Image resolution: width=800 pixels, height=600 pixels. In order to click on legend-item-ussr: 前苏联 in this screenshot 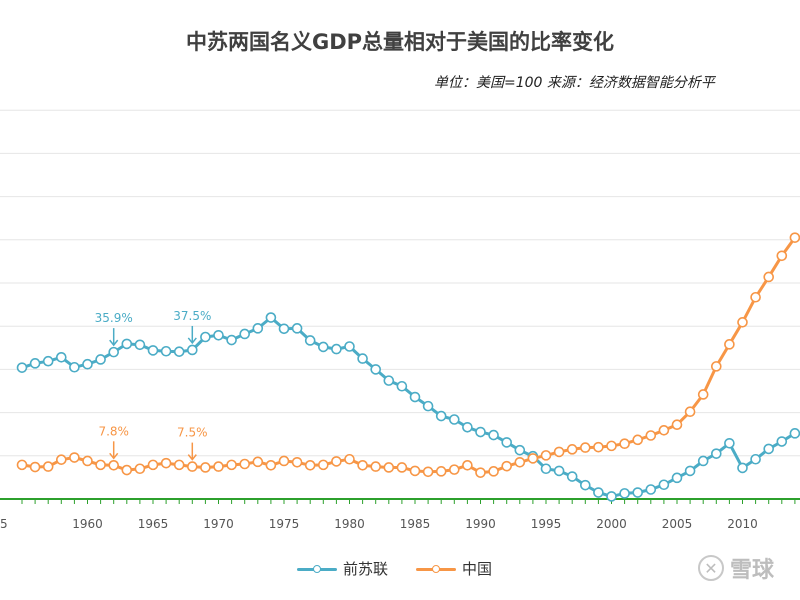, I will do `click(342, 568)`.